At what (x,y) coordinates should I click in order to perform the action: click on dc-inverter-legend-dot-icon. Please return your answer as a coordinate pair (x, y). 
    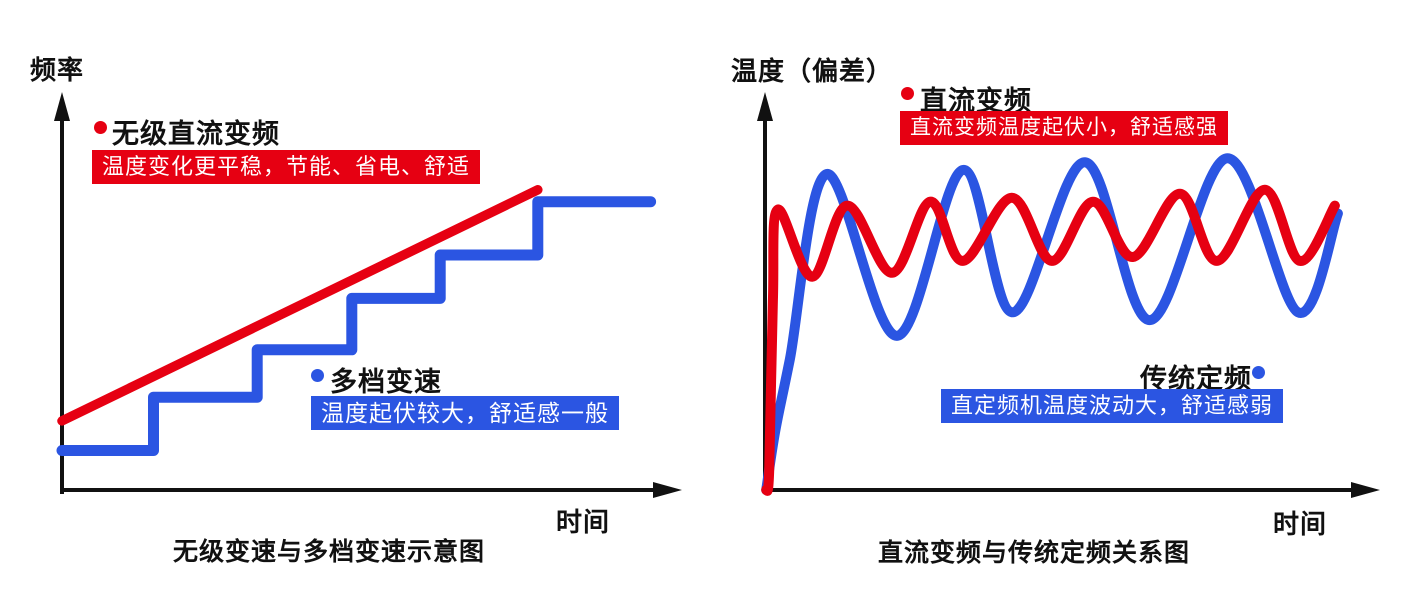
    Looking at the image, I should click on (907, 93).